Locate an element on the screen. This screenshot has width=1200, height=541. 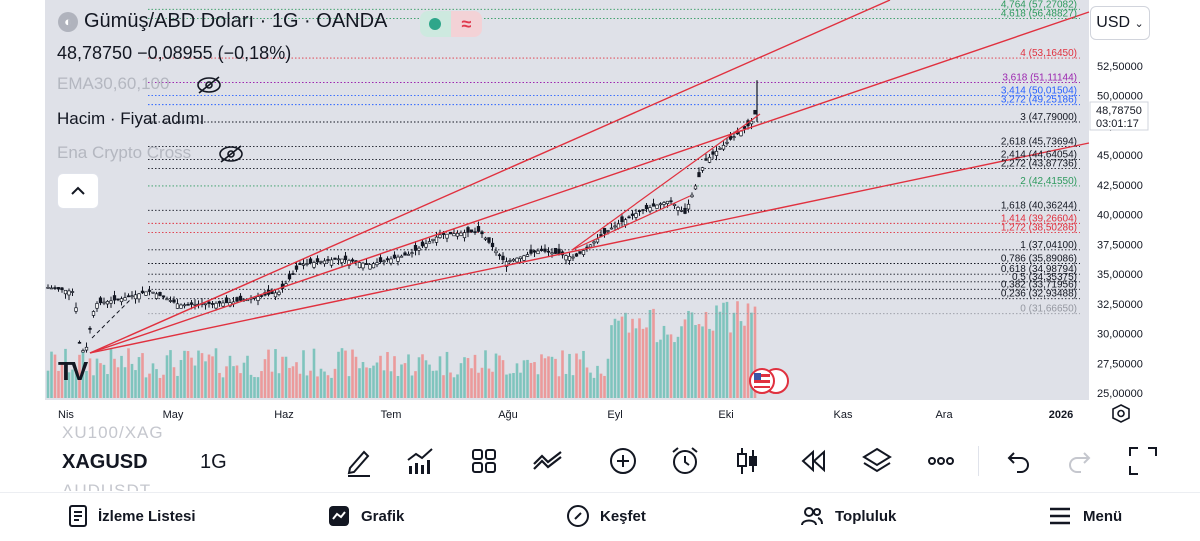
price-axis is located at coordinates (1122, 200).